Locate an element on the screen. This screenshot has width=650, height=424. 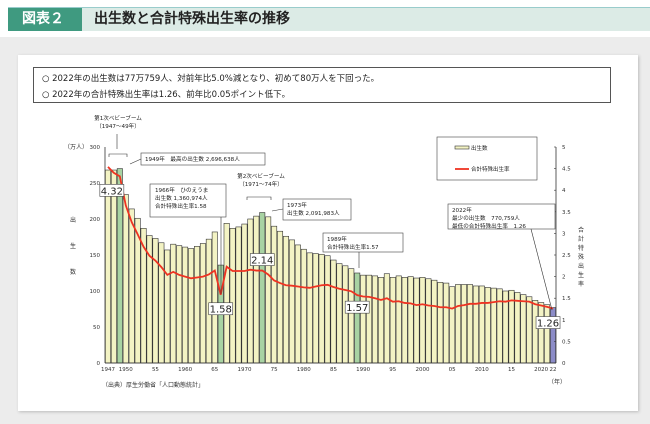
annotation-1966: 1966年 ひのえうま is located at coordinates (181, 190).